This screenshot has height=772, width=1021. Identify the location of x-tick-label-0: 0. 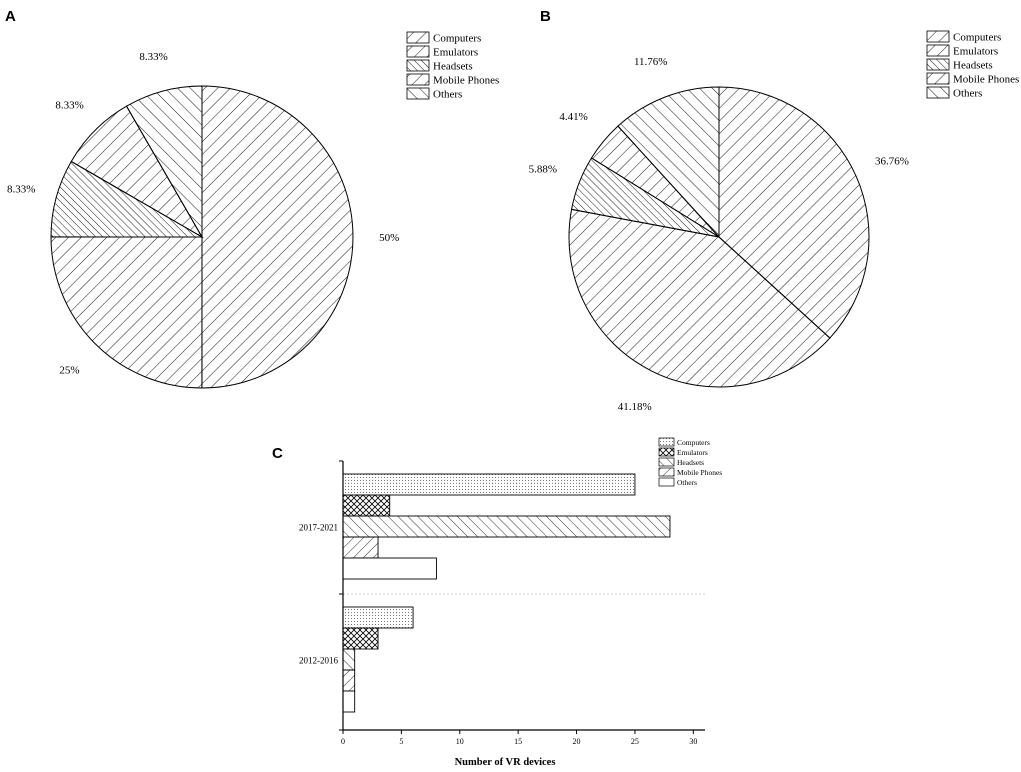
(343, 741).